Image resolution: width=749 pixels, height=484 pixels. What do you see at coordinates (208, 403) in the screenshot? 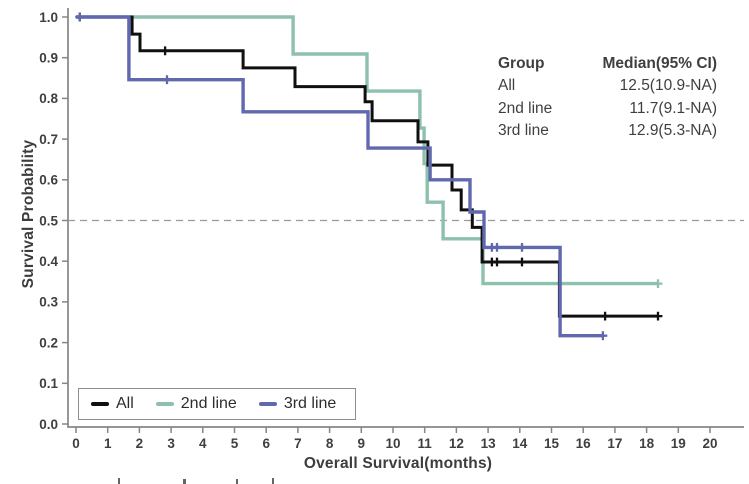
I see `legend-label-2nd-line: 2nd line` at bounding box center [208, 403].